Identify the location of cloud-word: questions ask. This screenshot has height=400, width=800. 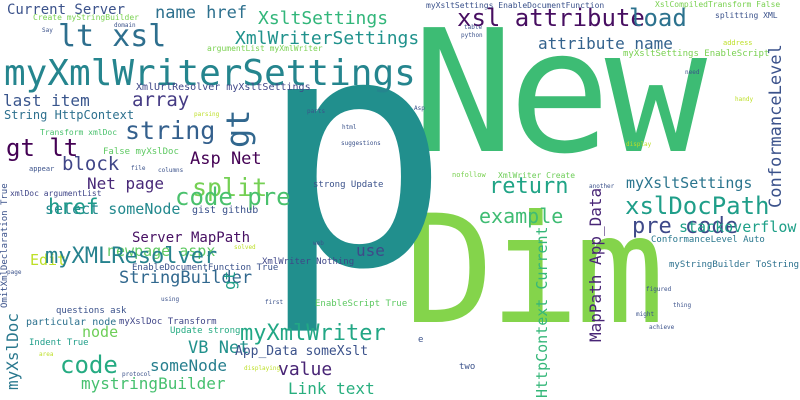
(91, 311).